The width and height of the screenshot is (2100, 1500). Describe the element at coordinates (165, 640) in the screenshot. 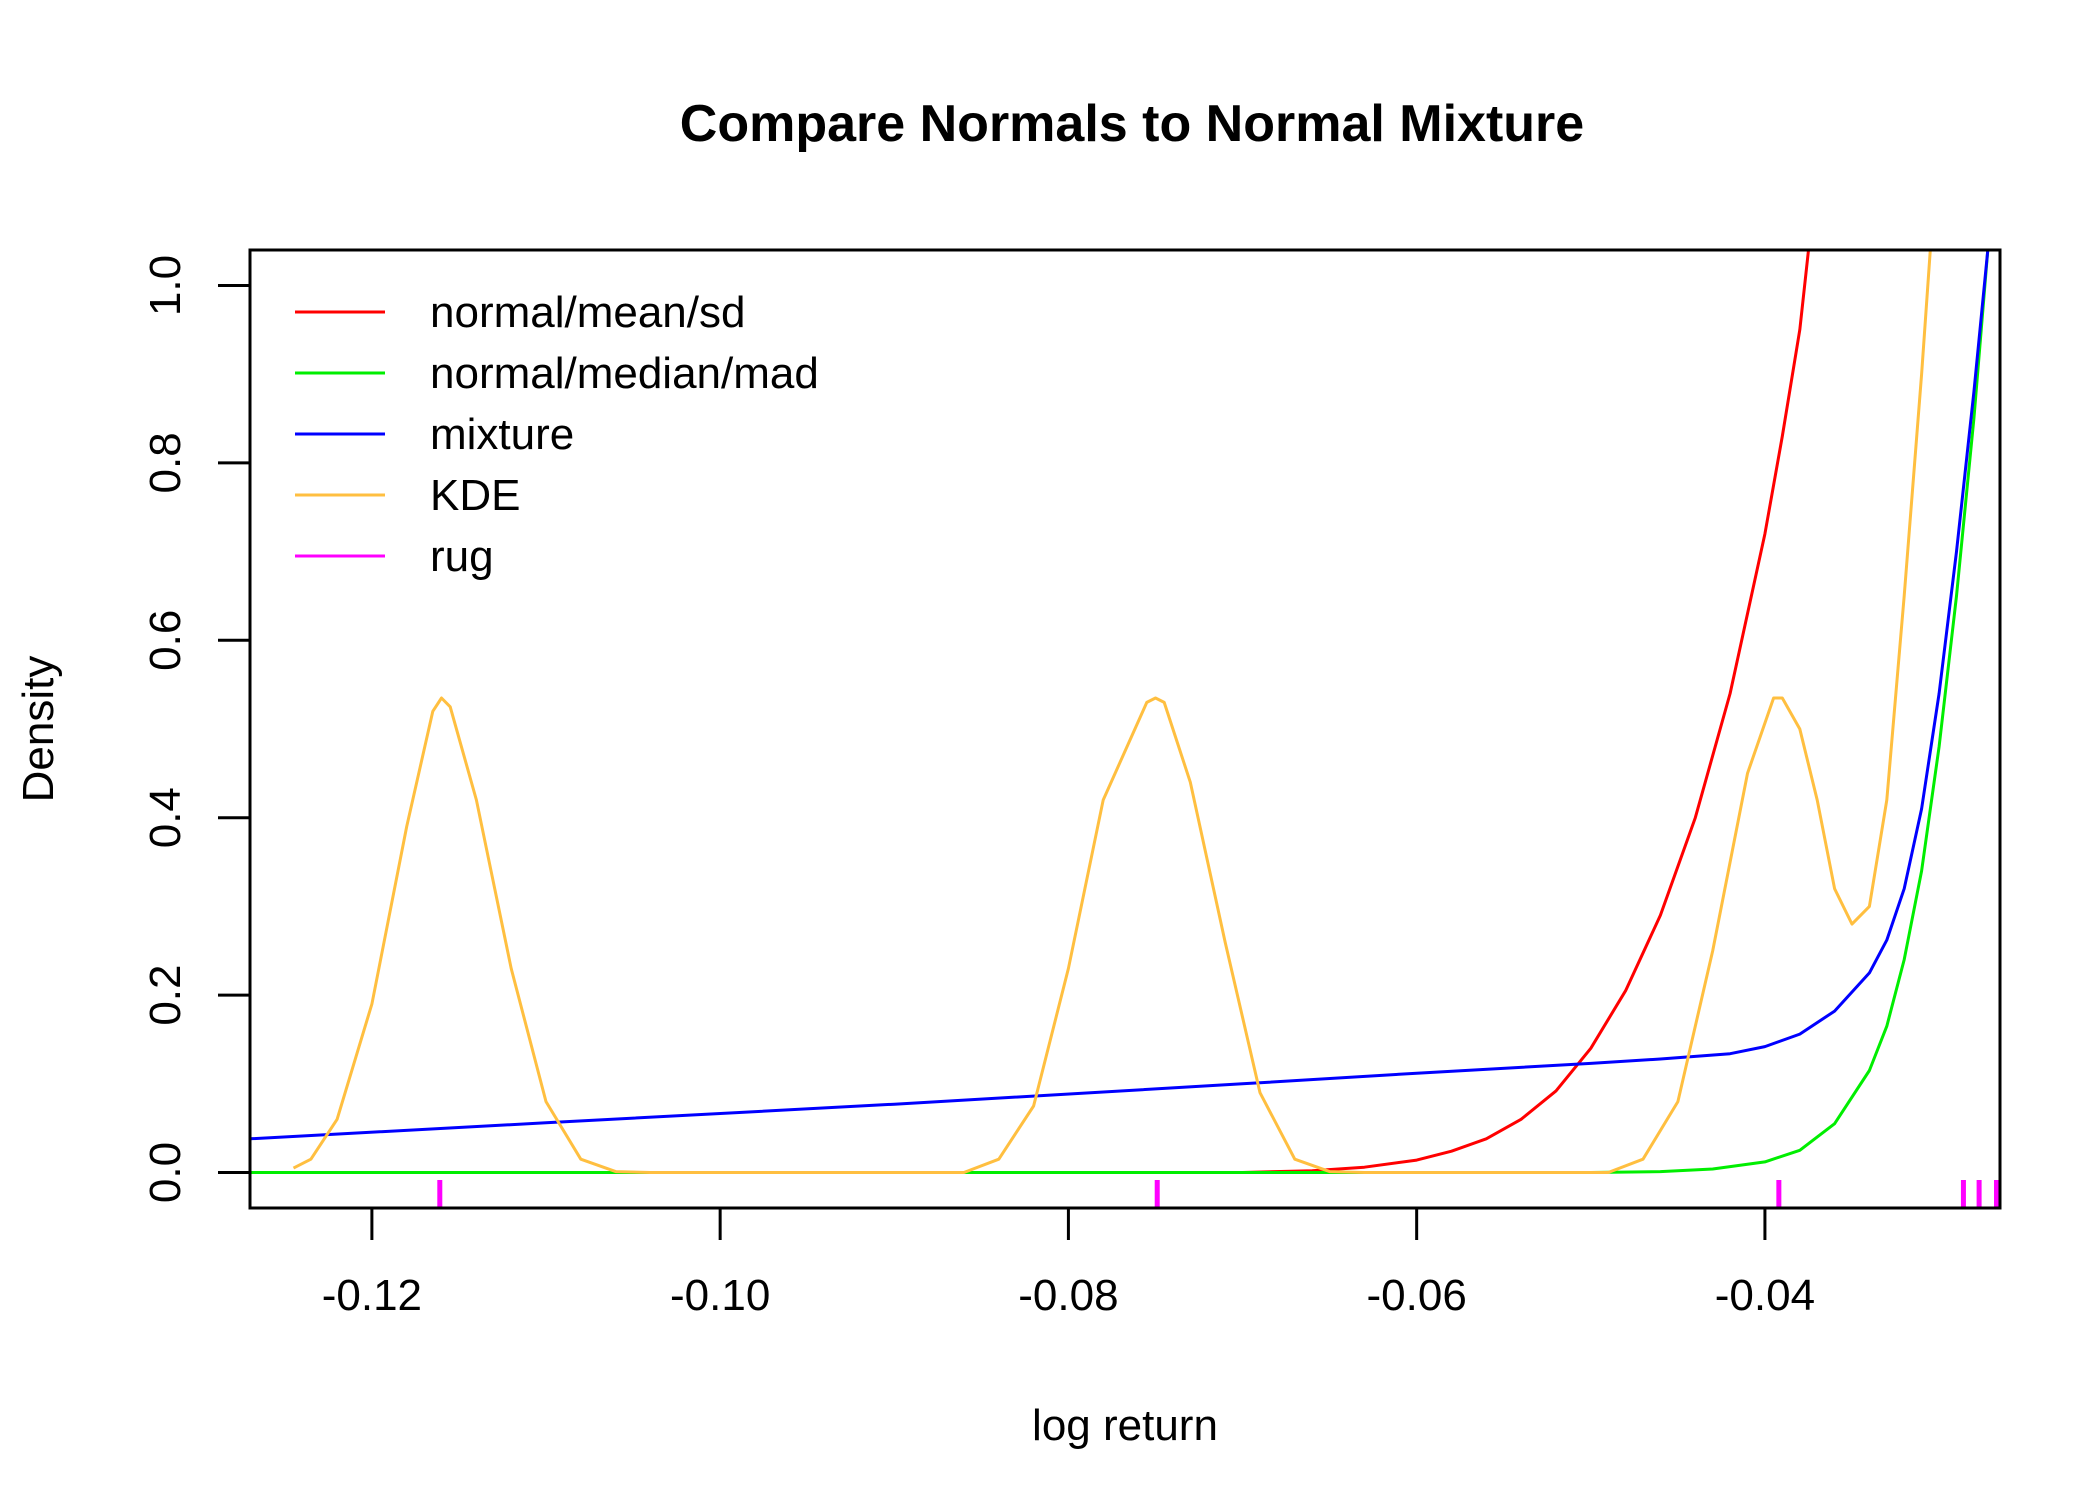

I see `y-tick-label: 0.6` at that location.